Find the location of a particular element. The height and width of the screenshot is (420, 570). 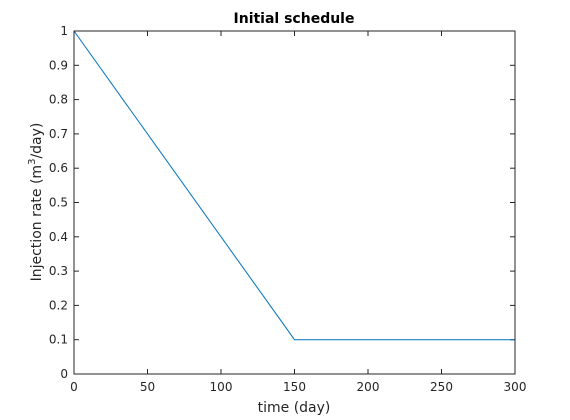

y-tick-label: 0.2 is located at coordinates (58, 305).